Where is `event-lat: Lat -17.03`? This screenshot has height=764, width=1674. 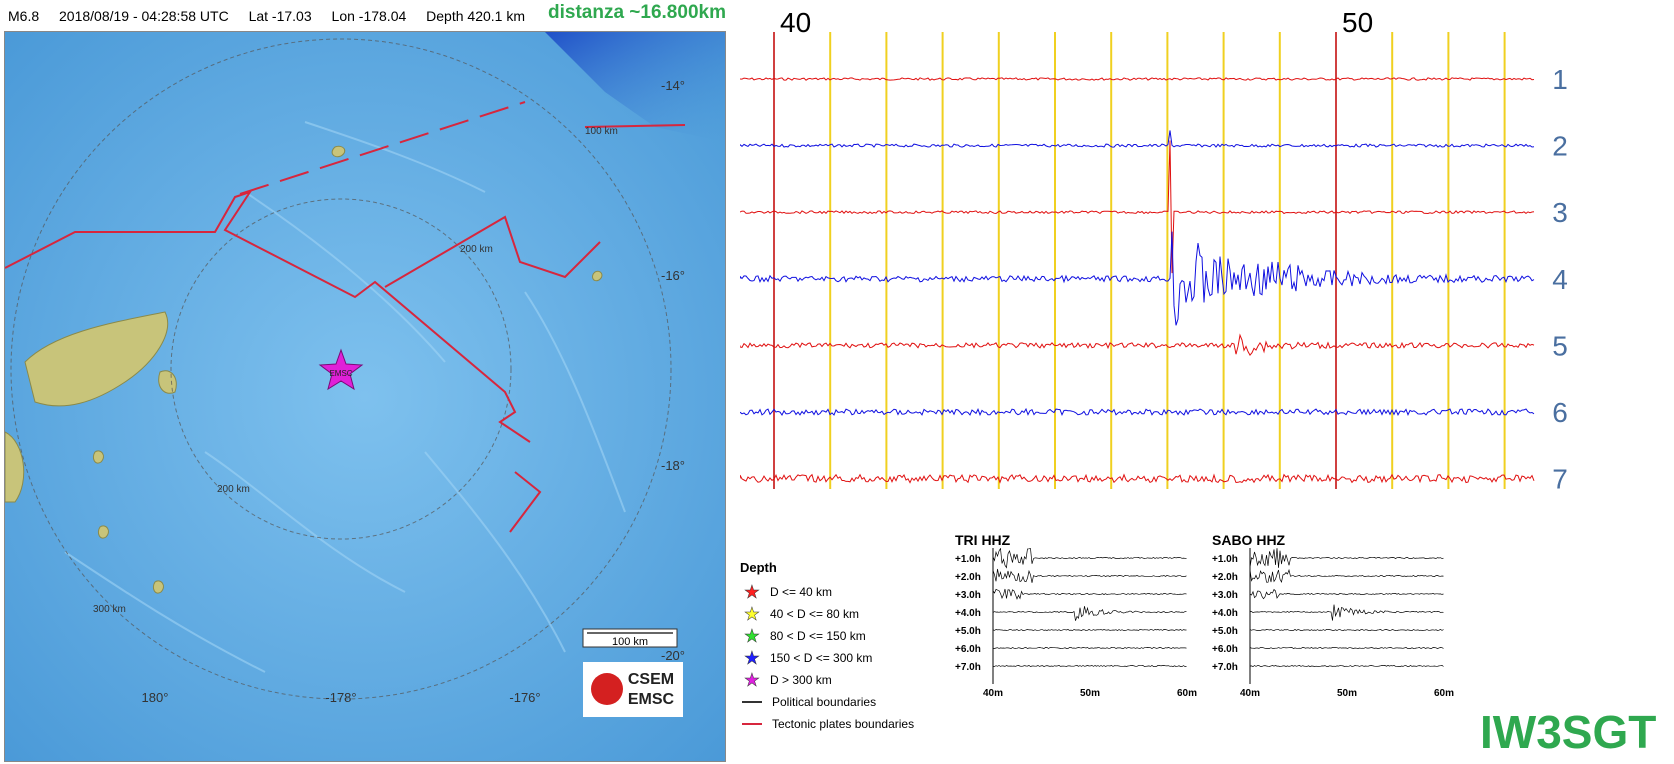 event-lat: Lat -17.03 is located at coordinates (280, 16).